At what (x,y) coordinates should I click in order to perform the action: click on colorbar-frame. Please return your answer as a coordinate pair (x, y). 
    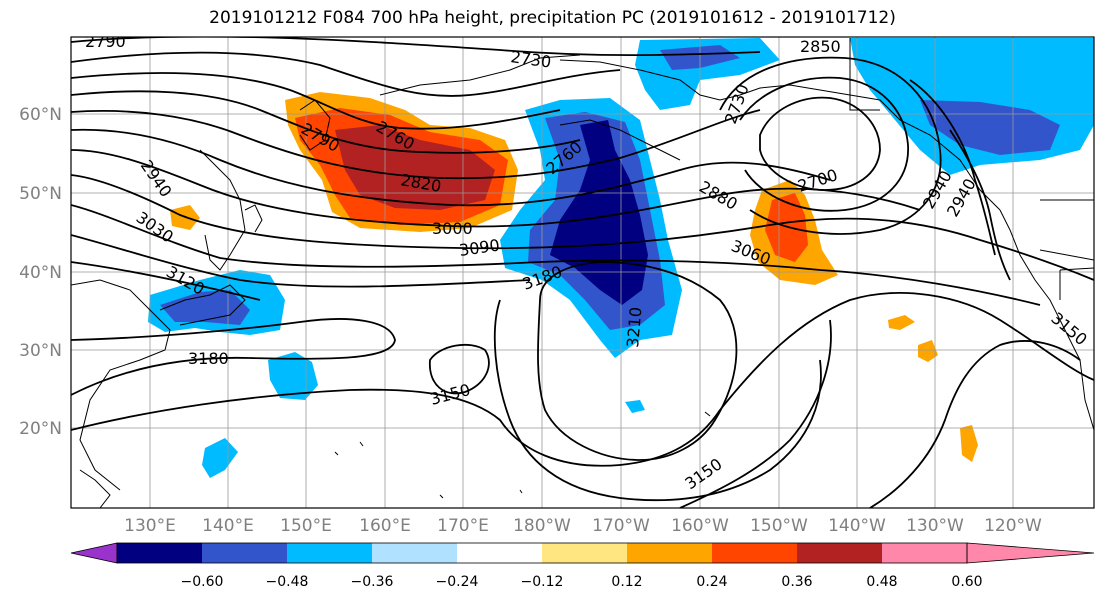
    Looking at the image, I should click on (542, 553).